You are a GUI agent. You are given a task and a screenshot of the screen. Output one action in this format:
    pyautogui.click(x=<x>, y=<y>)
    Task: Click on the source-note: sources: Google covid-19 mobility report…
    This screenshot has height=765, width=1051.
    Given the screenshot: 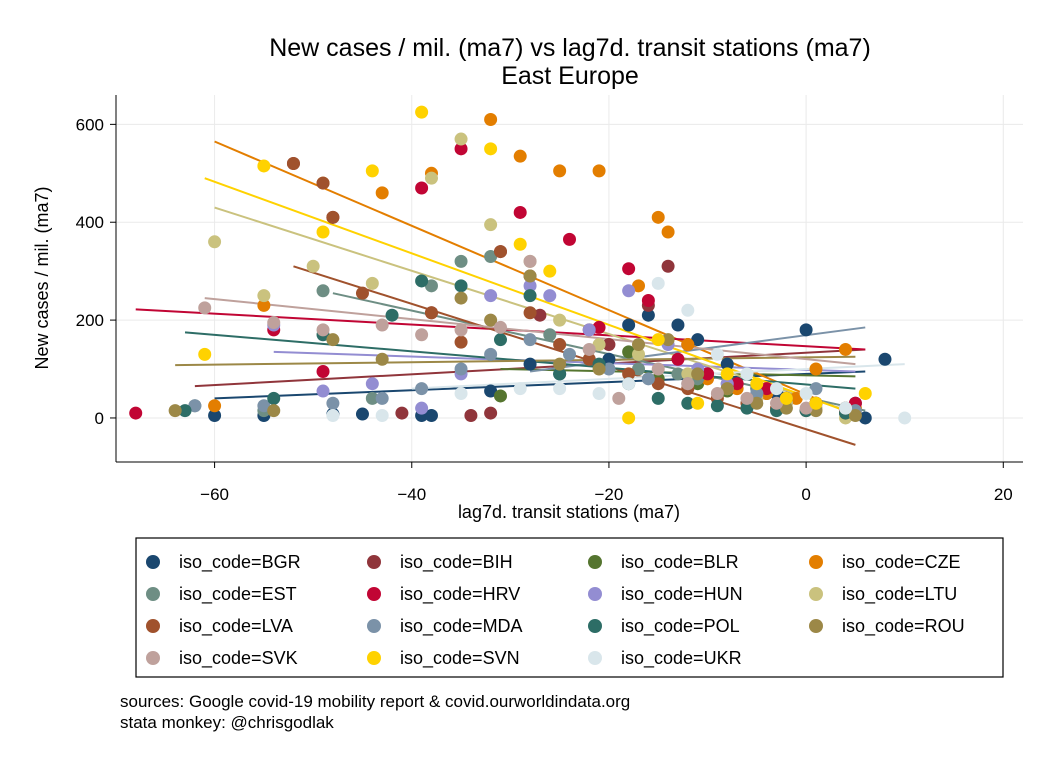 What is the action you would take?
    pyautogui.click(x=375, y=701)
    